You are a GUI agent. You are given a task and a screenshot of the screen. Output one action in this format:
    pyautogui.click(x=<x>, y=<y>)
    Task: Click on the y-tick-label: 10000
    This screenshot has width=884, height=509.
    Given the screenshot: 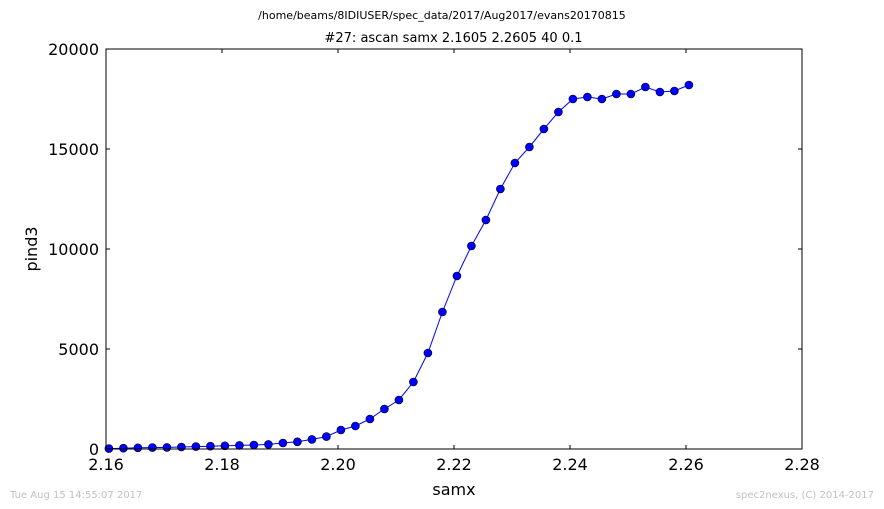 What is the action you would take?
    pyautogui.click(x=73, y=249)
    